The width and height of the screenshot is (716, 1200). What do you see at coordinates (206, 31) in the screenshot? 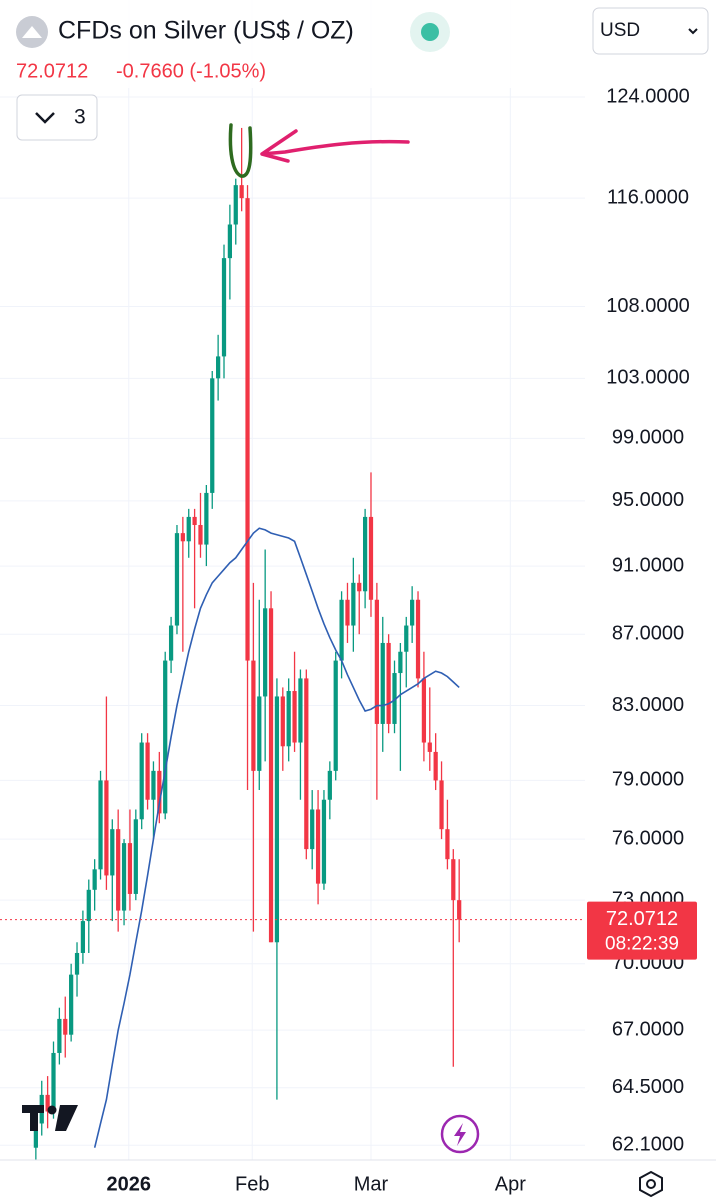
I see `chart-title: CFDs on Silver (US$ / OZ)` at bounding box center [206, 31].